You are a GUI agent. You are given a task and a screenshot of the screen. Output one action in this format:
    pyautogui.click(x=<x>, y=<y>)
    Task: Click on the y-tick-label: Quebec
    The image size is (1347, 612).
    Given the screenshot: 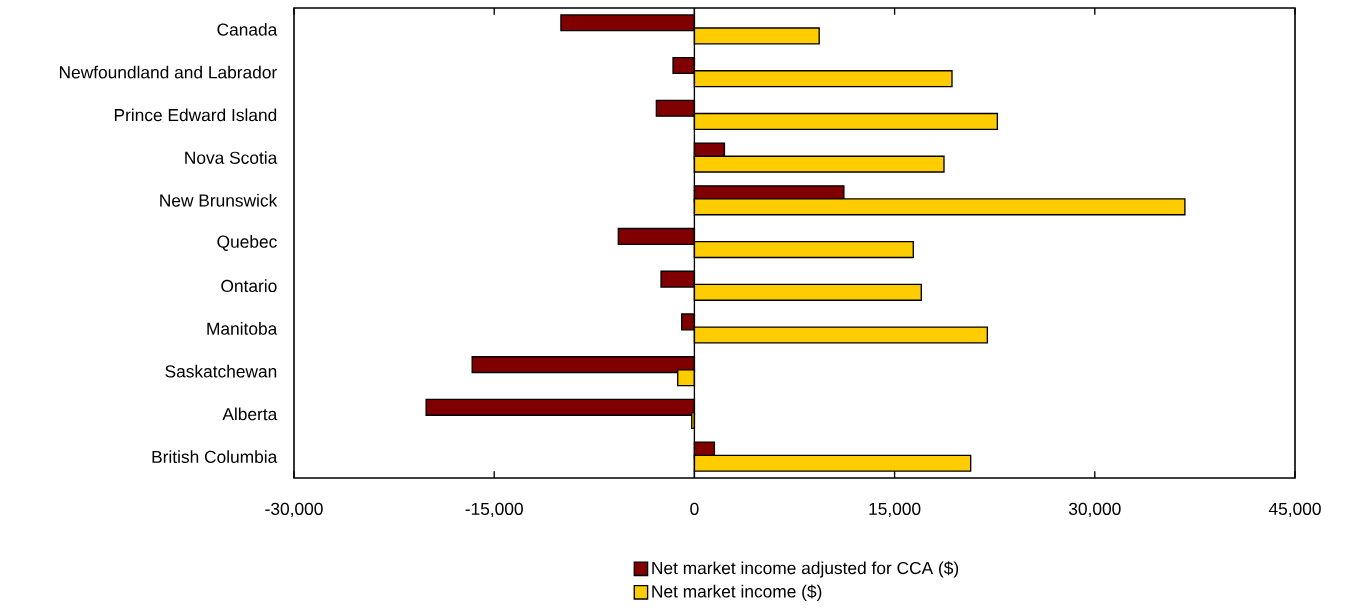 What is the action you would take?
    pyautogui.click(x=247, y=243)
    